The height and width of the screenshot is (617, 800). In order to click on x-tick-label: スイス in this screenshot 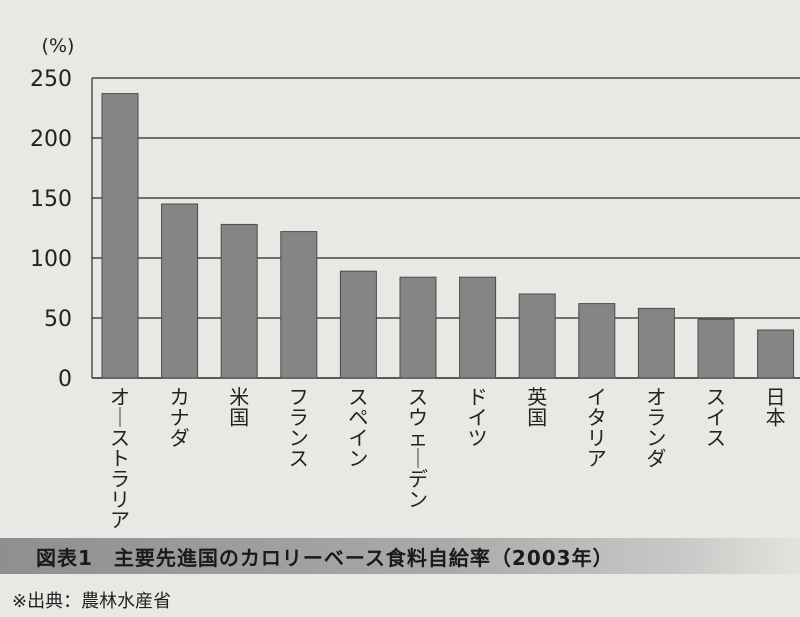, I will do `click(716, 417)`.